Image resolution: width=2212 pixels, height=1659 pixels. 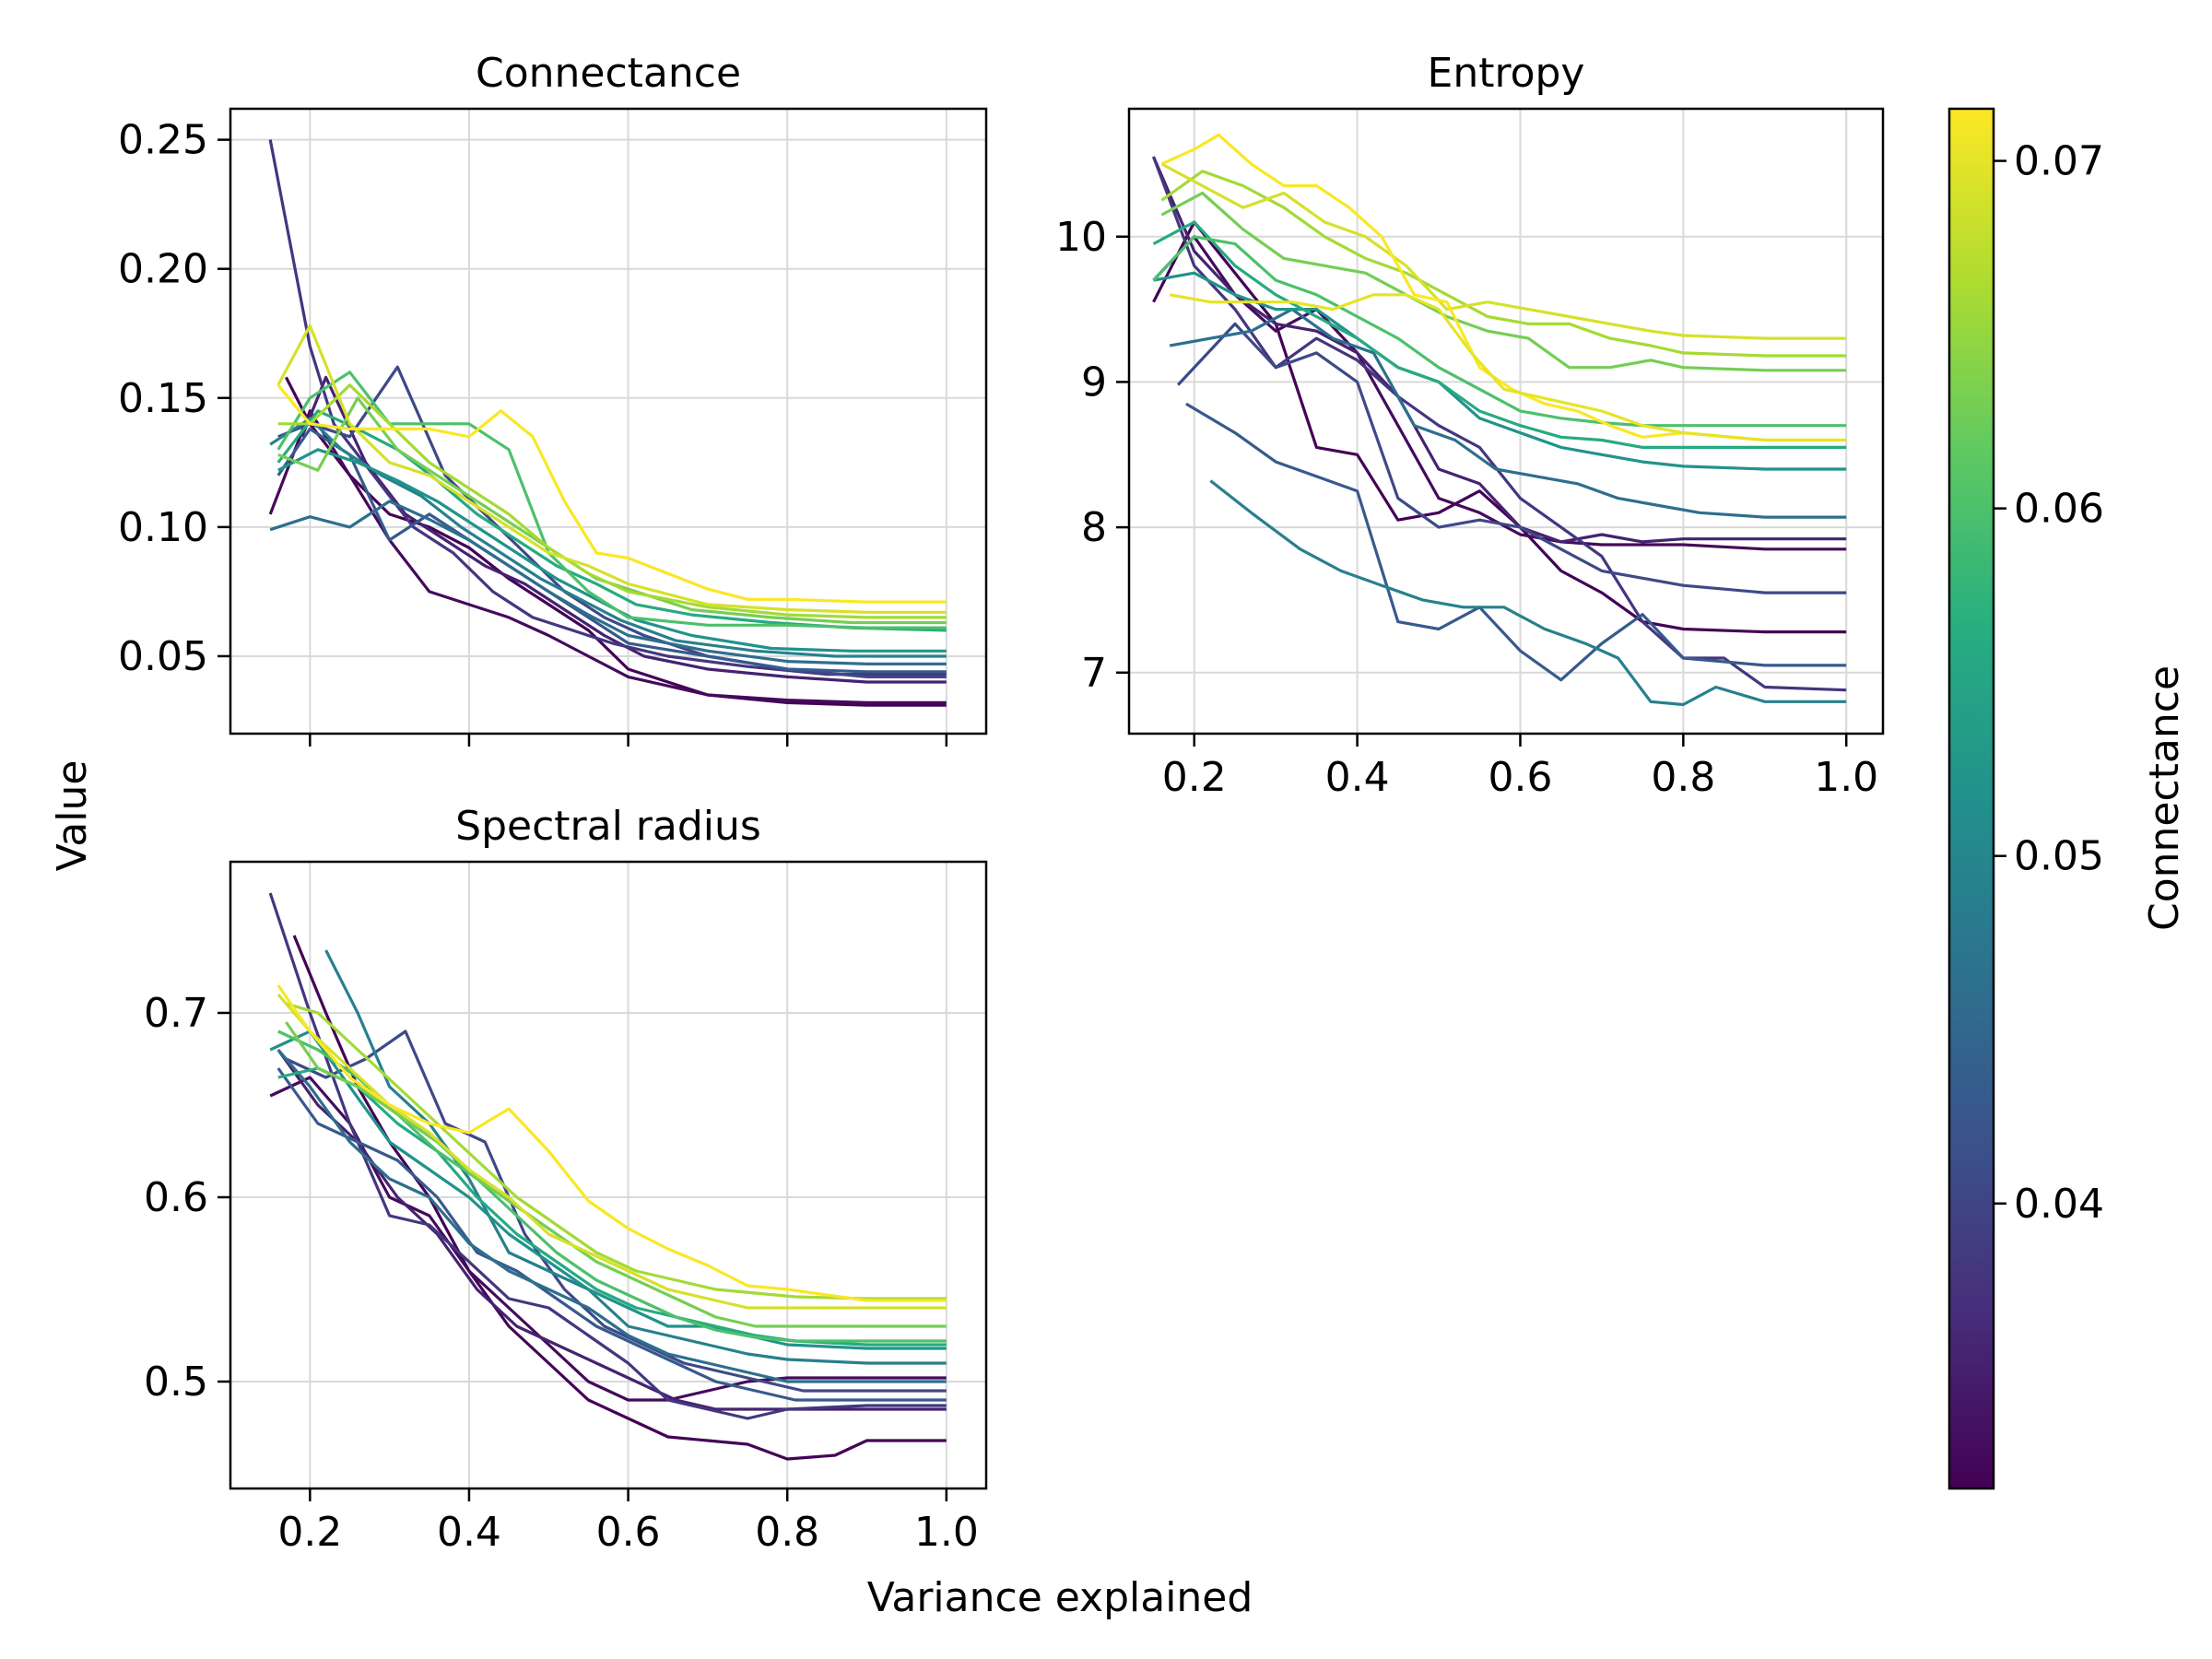 I want to click on entropy-x-tick-label: 0.8, so click(x=1683, y=777).